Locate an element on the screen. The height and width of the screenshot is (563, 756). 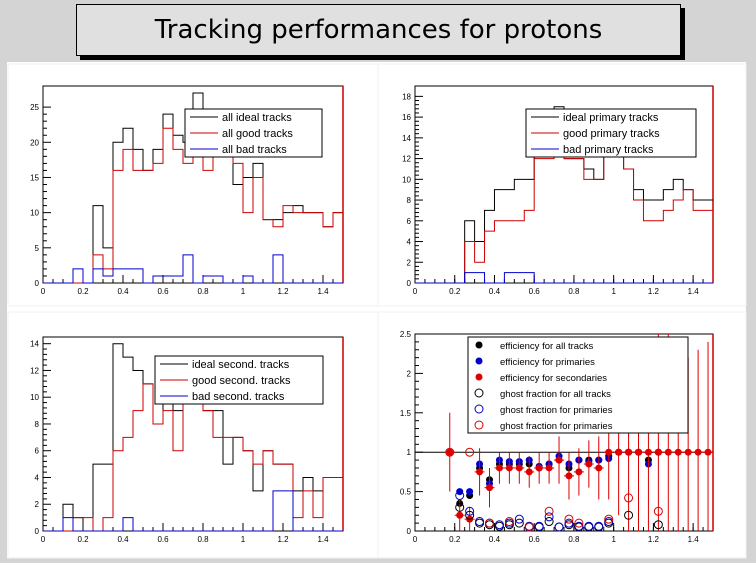
y-tick-label: 1 is located at coordinates (409, 452).